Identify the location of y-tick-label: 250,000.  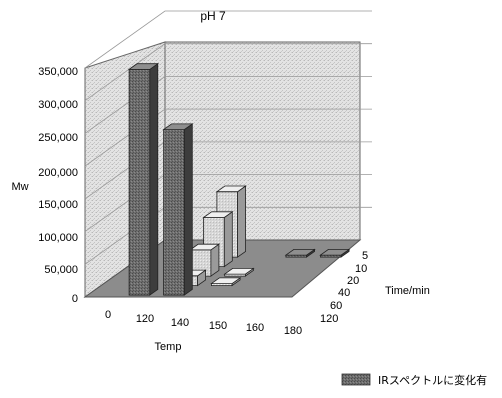
(58, 138).